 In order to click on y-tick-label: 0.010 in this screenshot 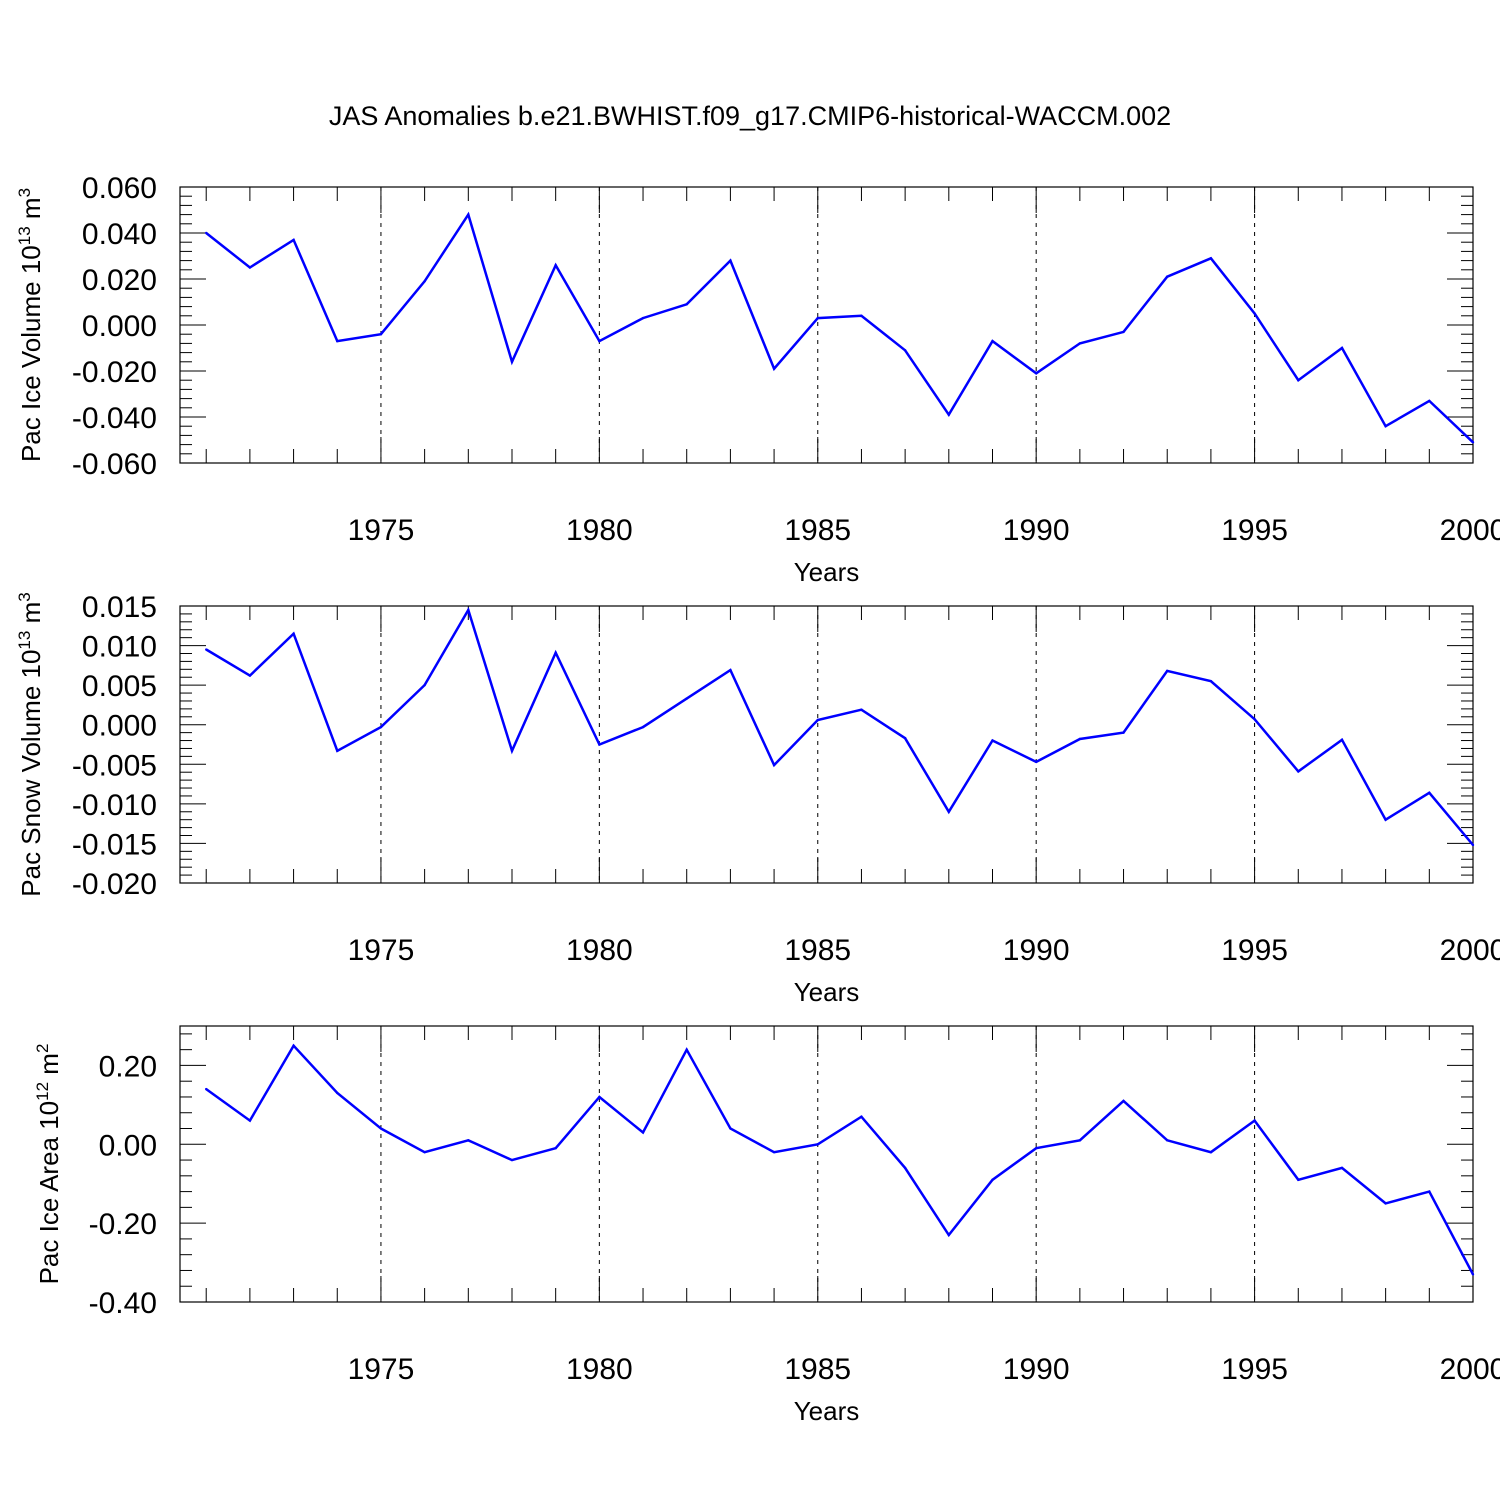, I will do `click(119, 647)`.